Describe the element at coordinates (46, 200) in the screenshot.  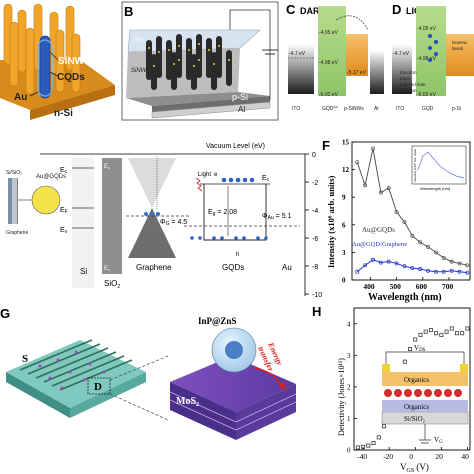
I see `au-gqd-sphere` at that location.